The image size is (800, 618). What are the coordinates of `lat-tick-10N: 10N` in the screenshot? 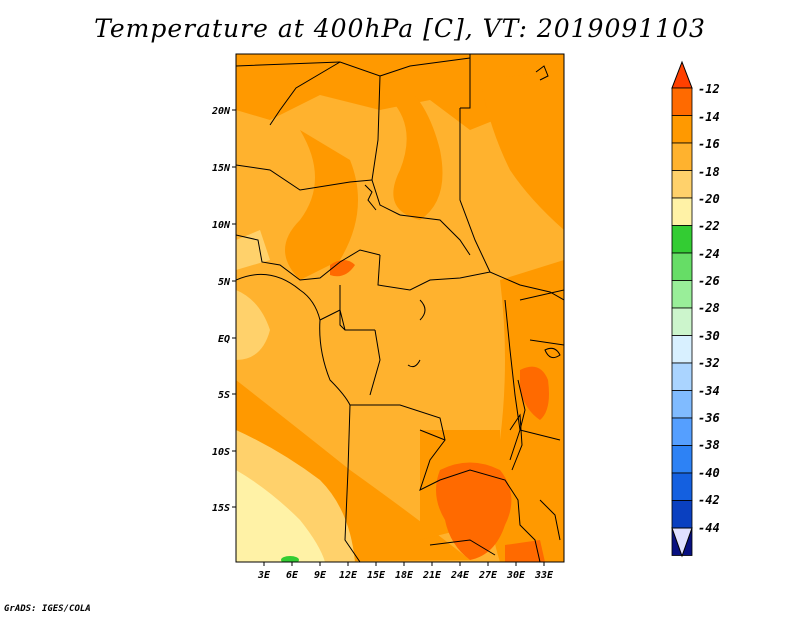 It's located at (224, 225).